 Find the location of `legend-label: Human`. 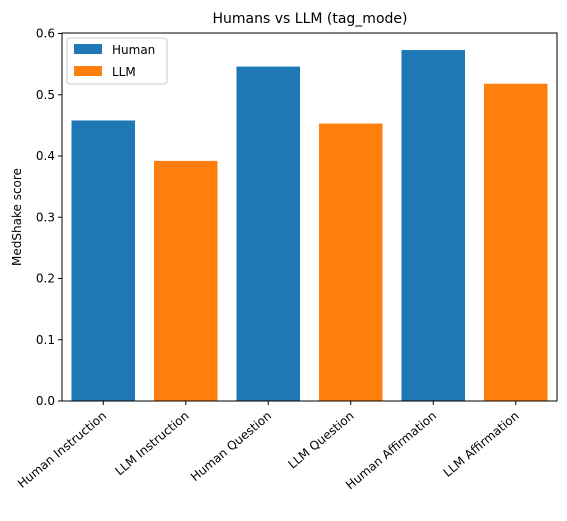

legend-label: Human is located at coordinates (133, 50).